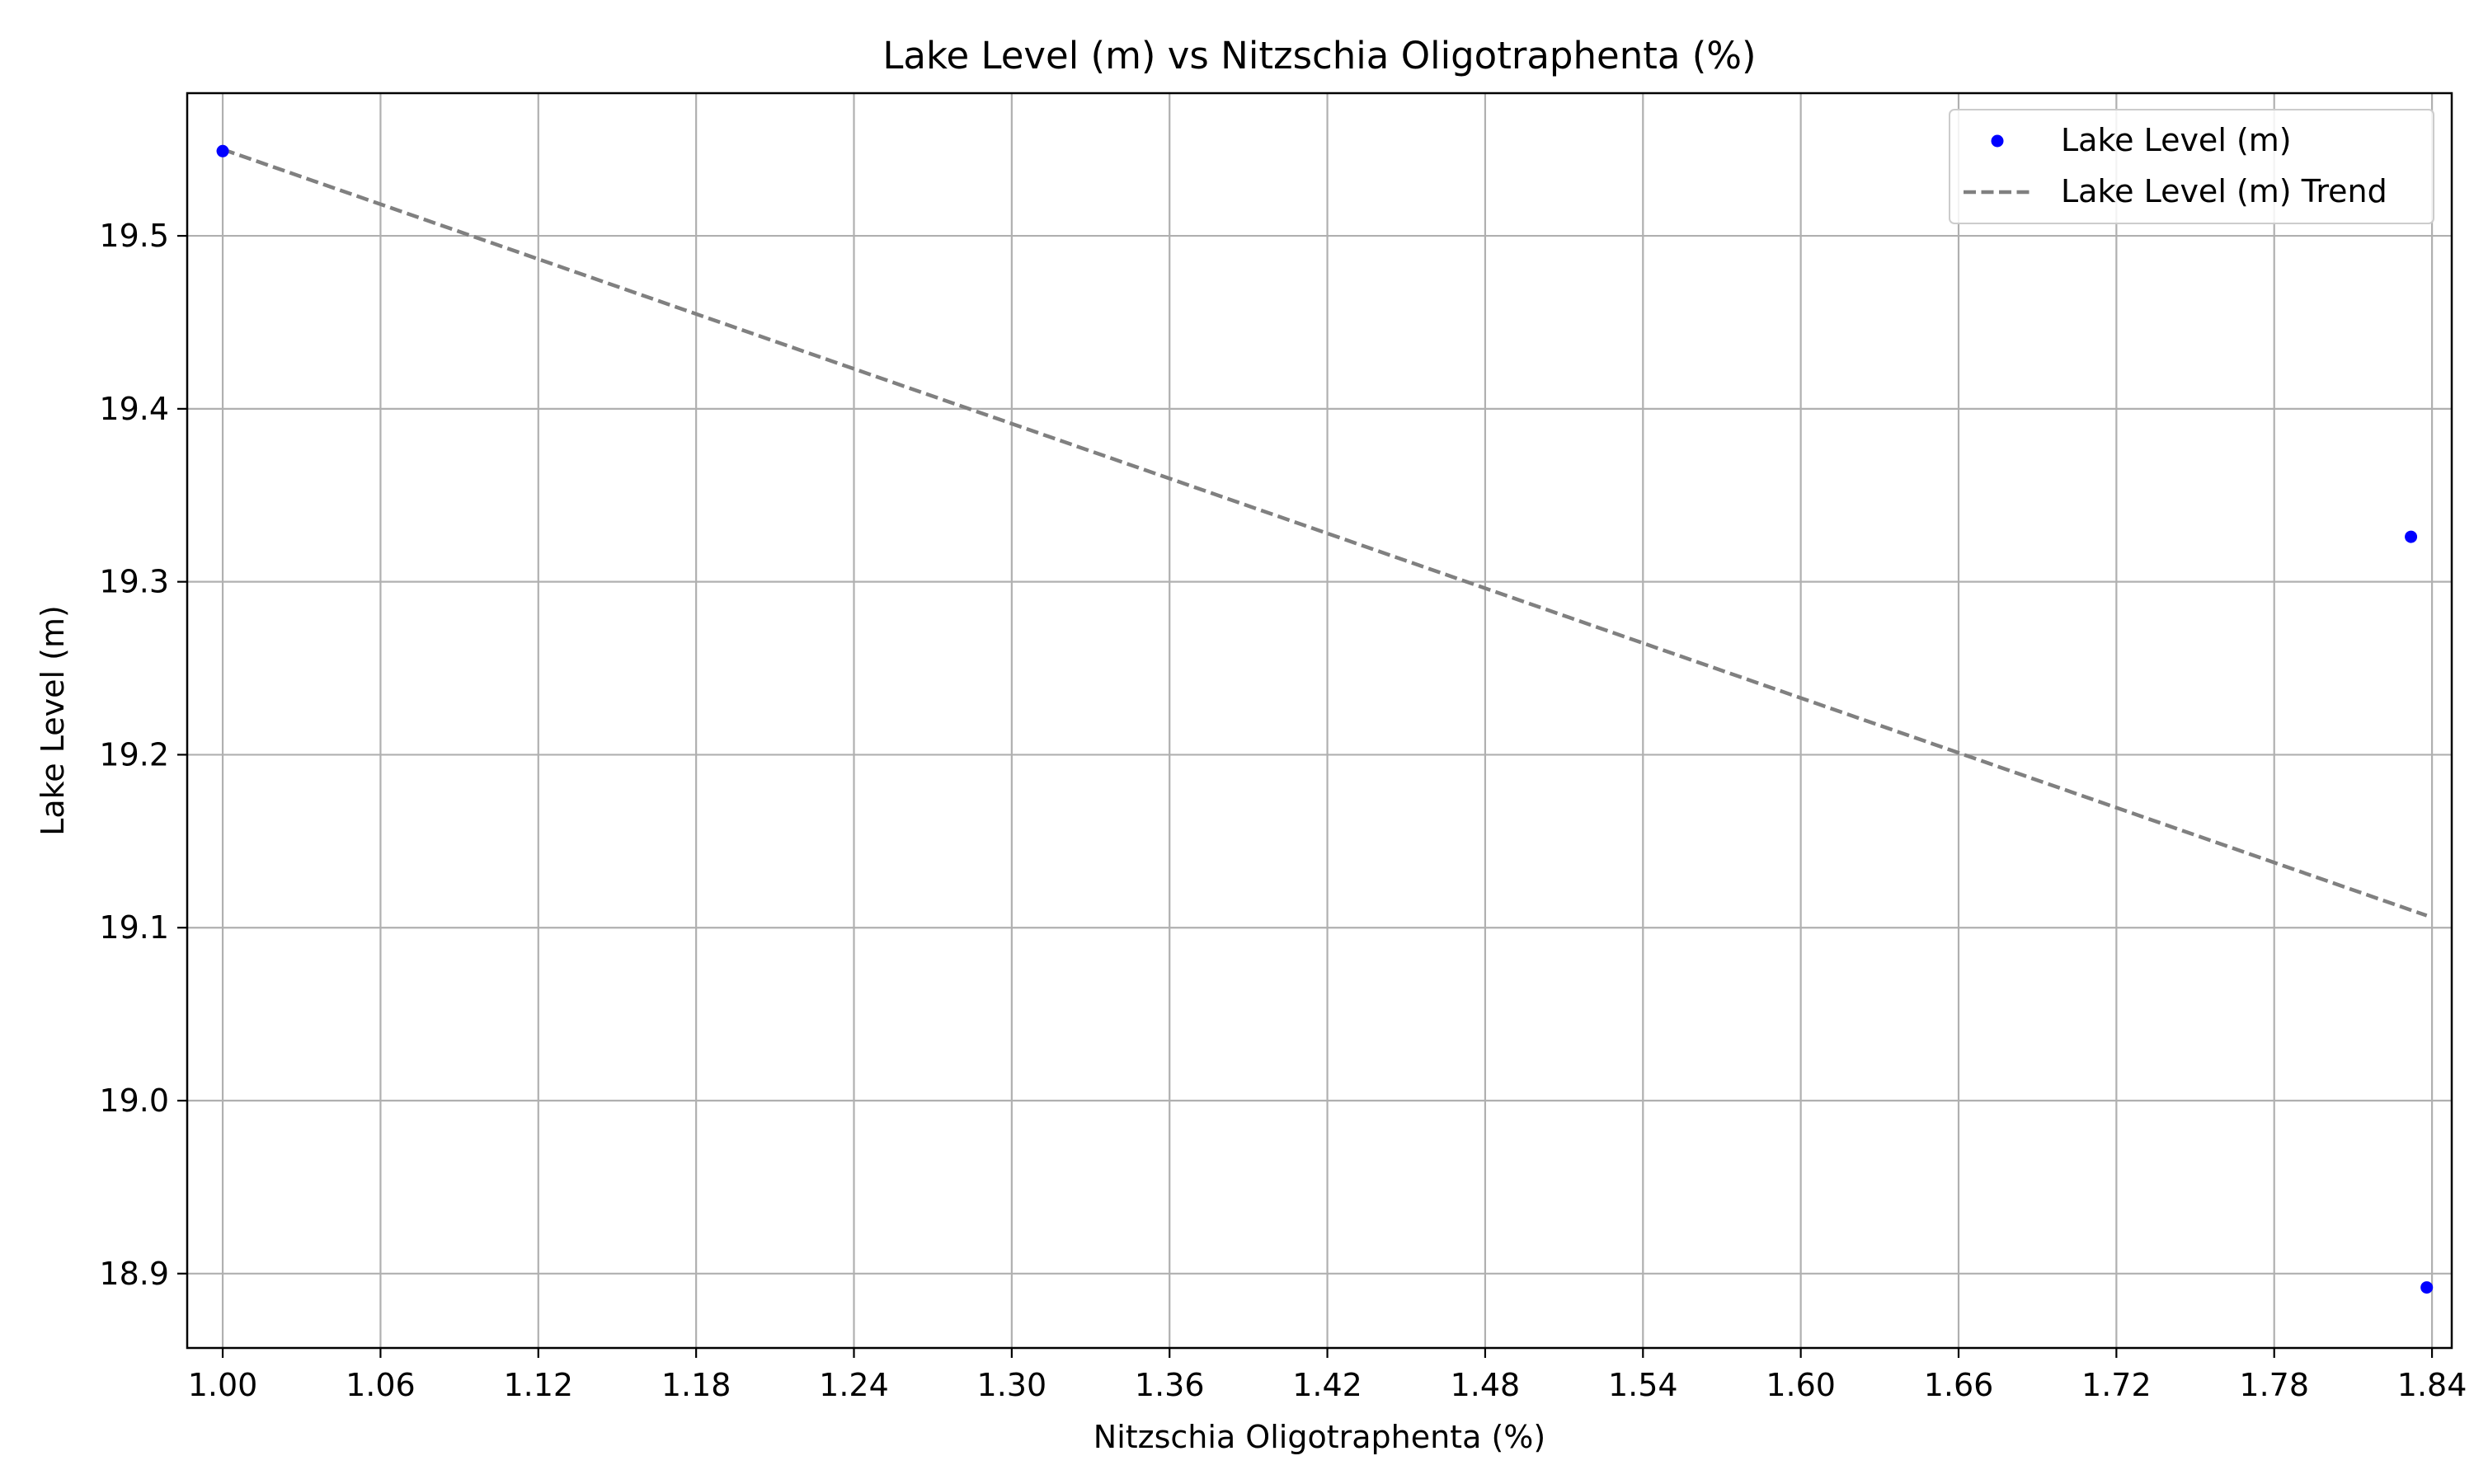 The image size is (2474, 1484). What do you see at coordinates (1486, 1385) in the screenshot?
I see `x-tick-label: 1.48` at bounding box center [1486, 1385].